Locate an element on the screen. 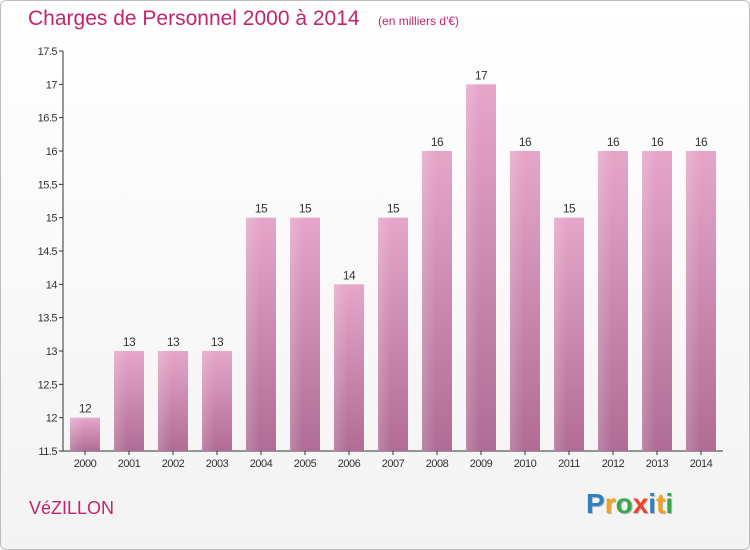 Image resolution: width=750 pixels, height=550 pixels. x-tick-label: 2012 is located at coordinates (613, 464).